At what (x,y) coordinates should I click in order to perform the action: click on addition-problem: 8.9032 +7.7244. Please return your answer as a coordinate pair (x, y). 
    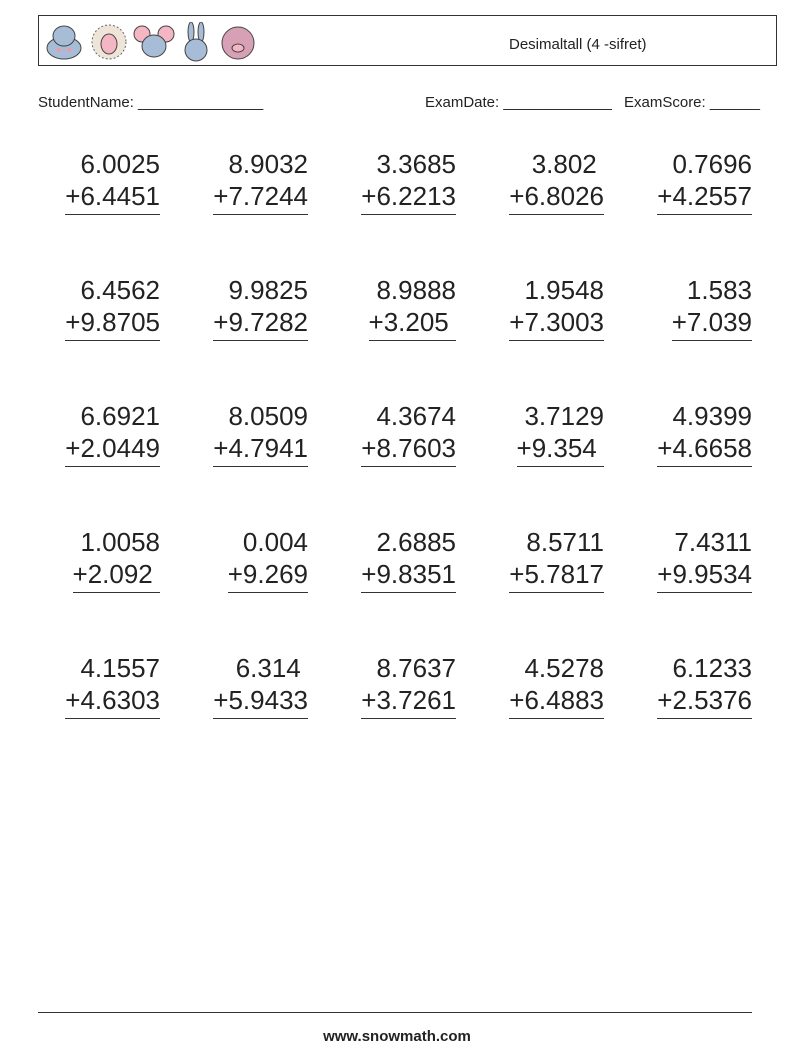
    Looking at the image, I should click on (260, 181).